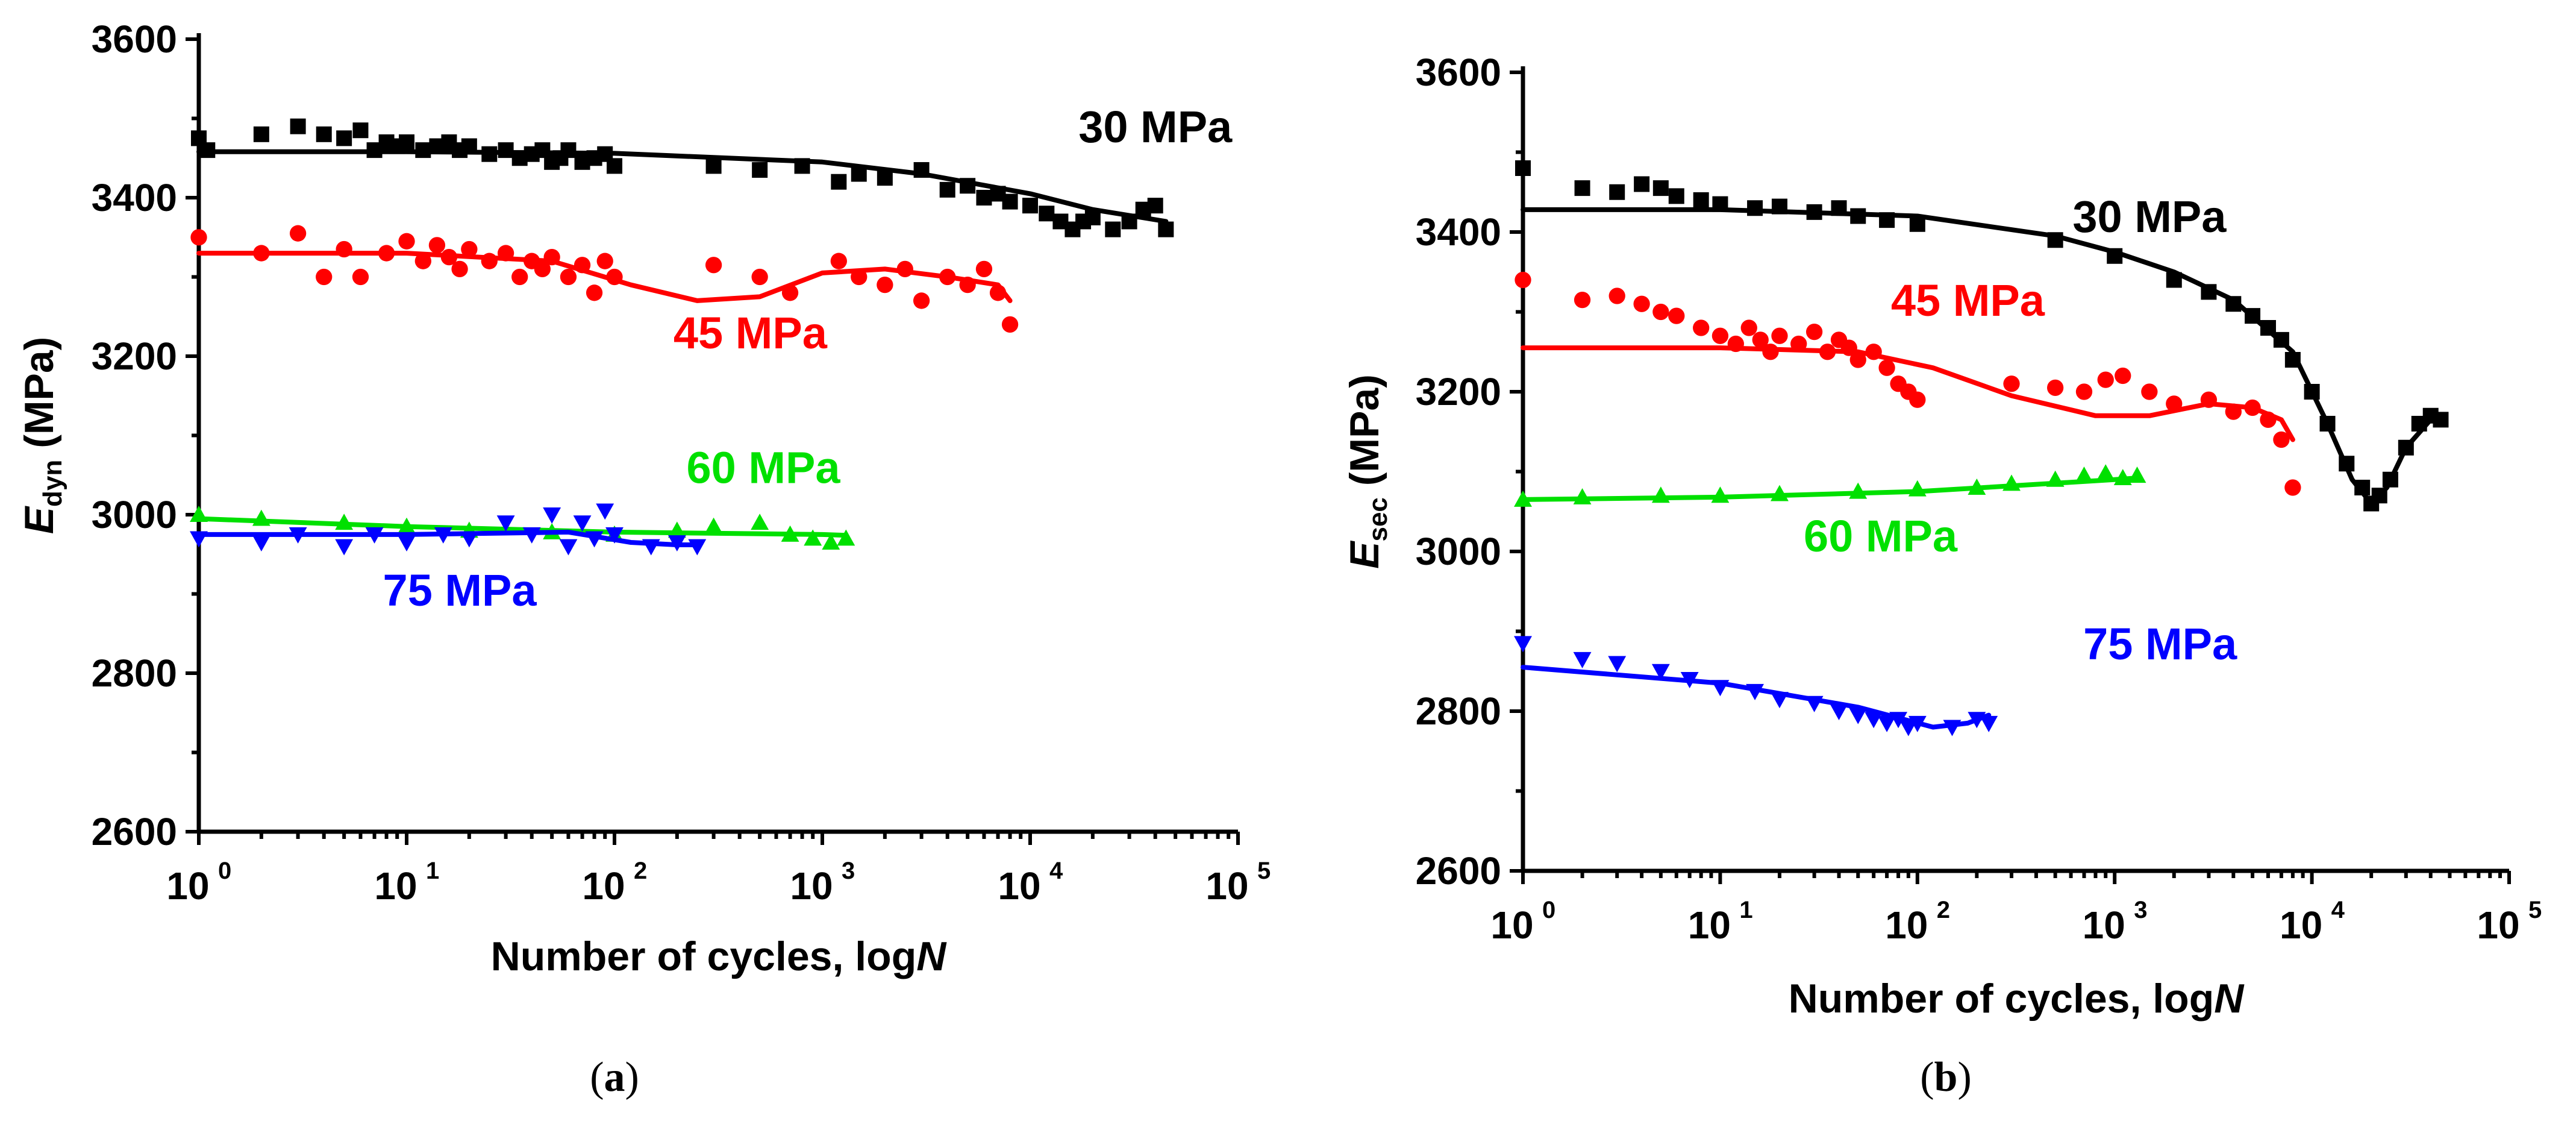  What do you see at coordinates (134, 197) in the screenshot?
I see `y-tick-label: 3400` at bounding box center [134, 197].